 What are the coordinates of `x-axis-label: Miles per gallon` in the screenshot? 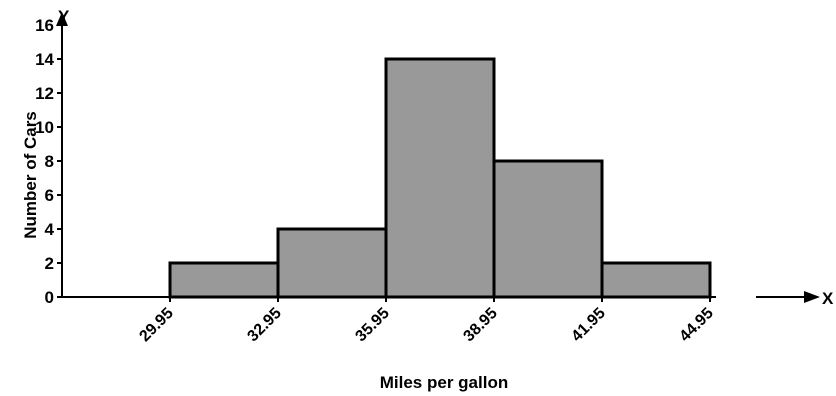 It's located at (444, 382).